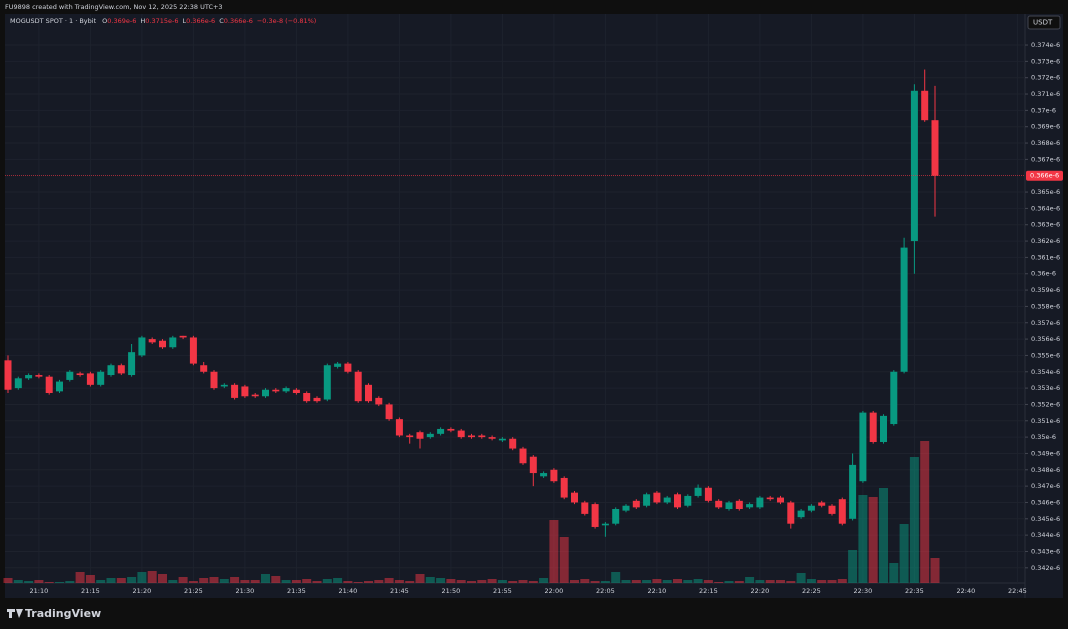 The image size is (1068, 629). Describe the element at coordinates (39, 591) in the screenshot. I see `x-tick-label: 21:10` at that location.